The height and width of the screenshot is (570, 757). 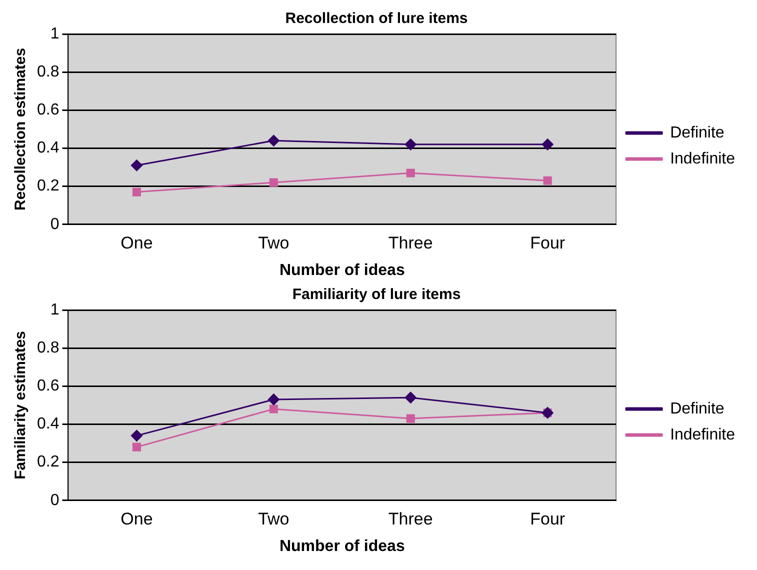 I want to click on chart-title: Recollection of lure items, so click(x=376, y=19).